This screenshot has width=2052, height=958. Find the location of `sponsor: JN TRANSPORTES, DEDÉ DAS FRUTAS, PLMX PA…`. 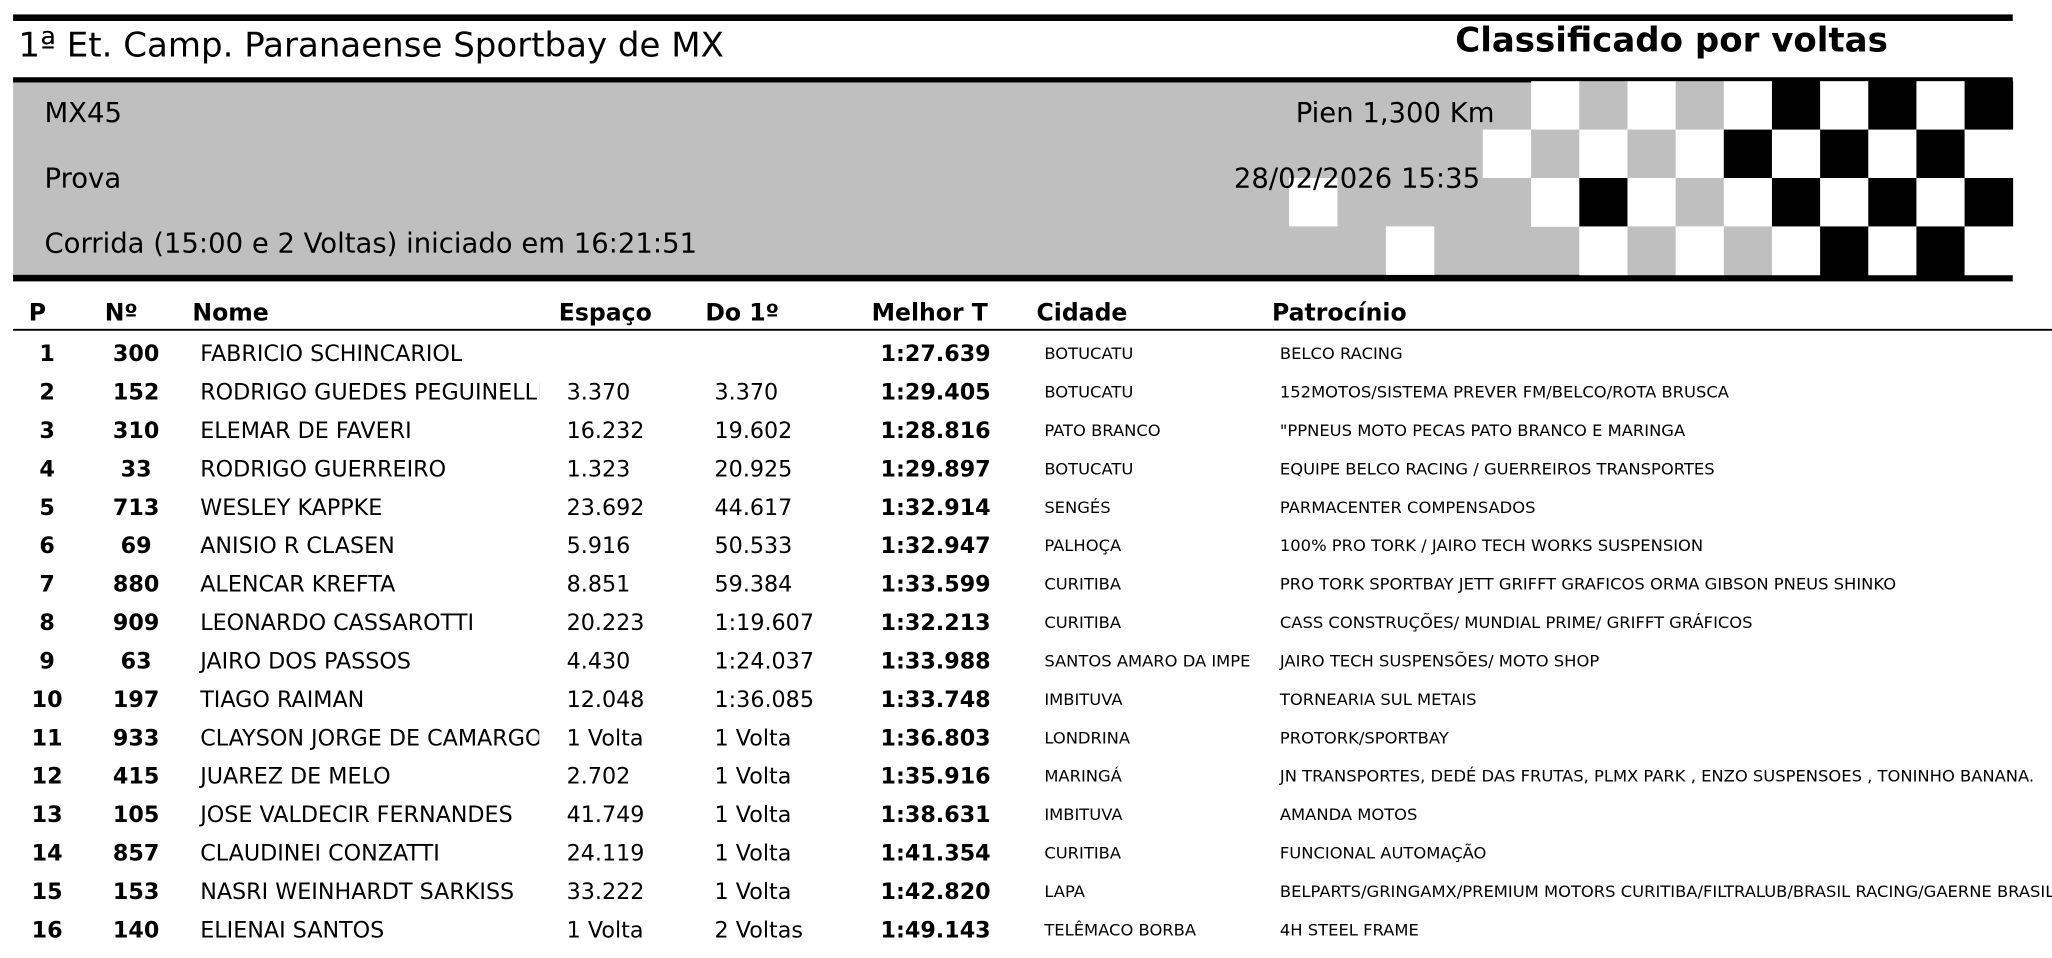

sponsor: JN TRANSPORTES, DEDÉ DAS FRUTAS, PLMX PA… is located at coordinates (1656, 776).